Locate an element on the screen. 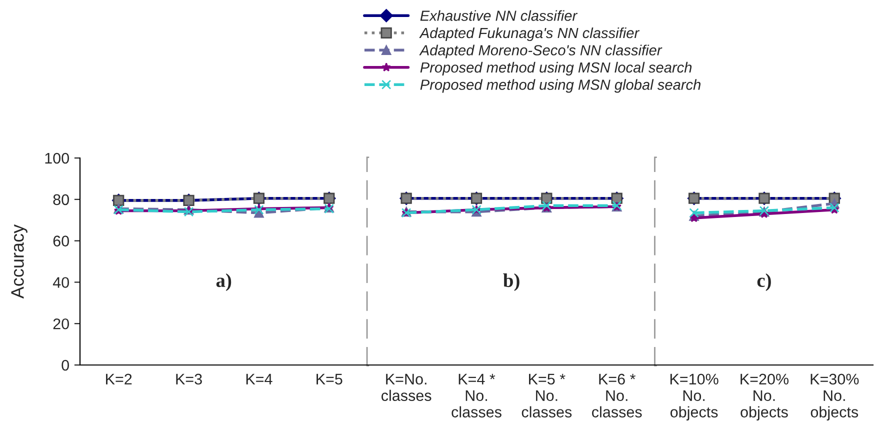 Image resolution: width=888 pixels, height=431 pixels. annotation: b) is located at coordinates (511, 282).